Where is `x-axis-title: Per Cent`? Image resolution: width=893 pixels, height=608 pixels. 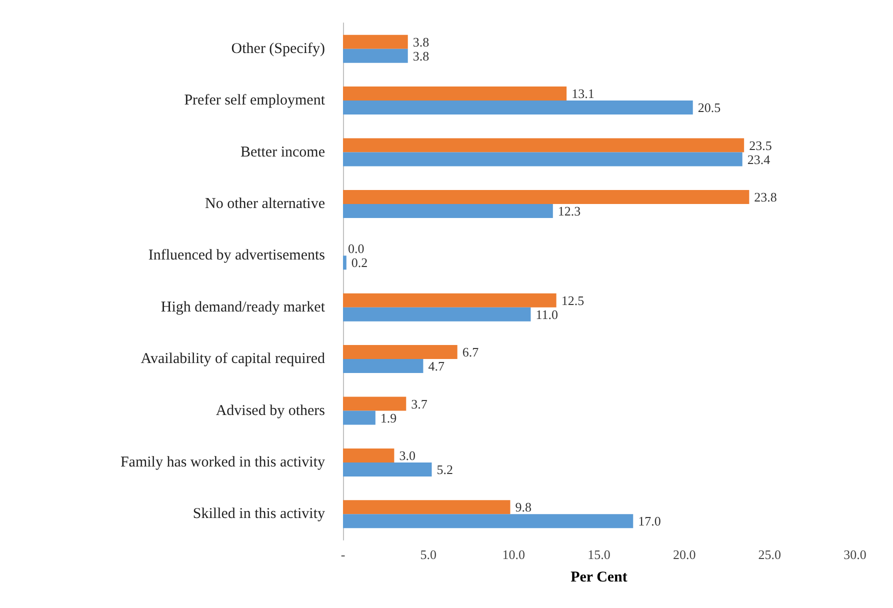
x-axis-title: Per Cent is located at coordinates (599, 578).